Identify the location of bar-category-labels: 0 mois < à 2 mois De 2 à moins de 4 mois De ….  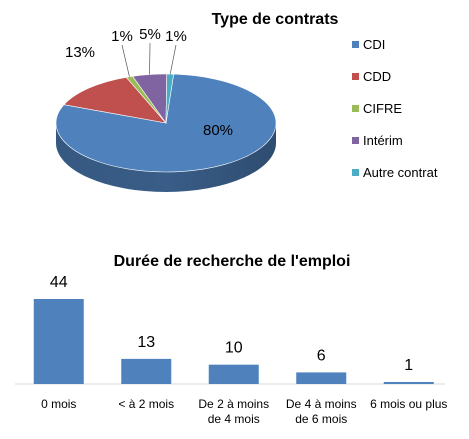
(244, 411).